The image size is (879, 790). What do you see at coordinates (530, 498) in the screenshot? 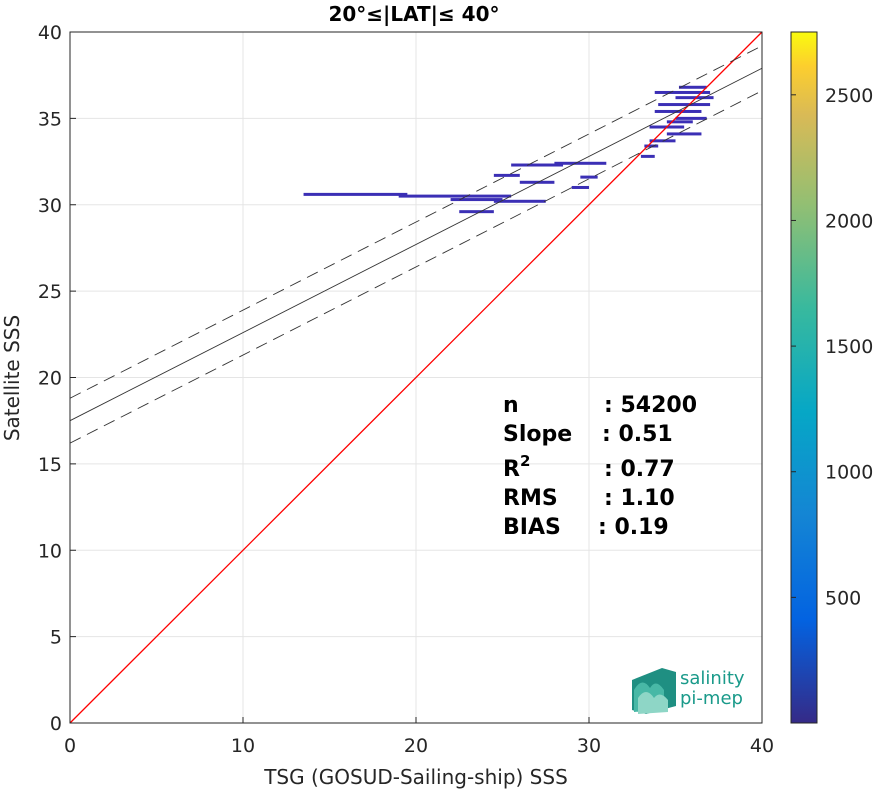
I see `stat-label: RMS` at bounding box center [530, 498].